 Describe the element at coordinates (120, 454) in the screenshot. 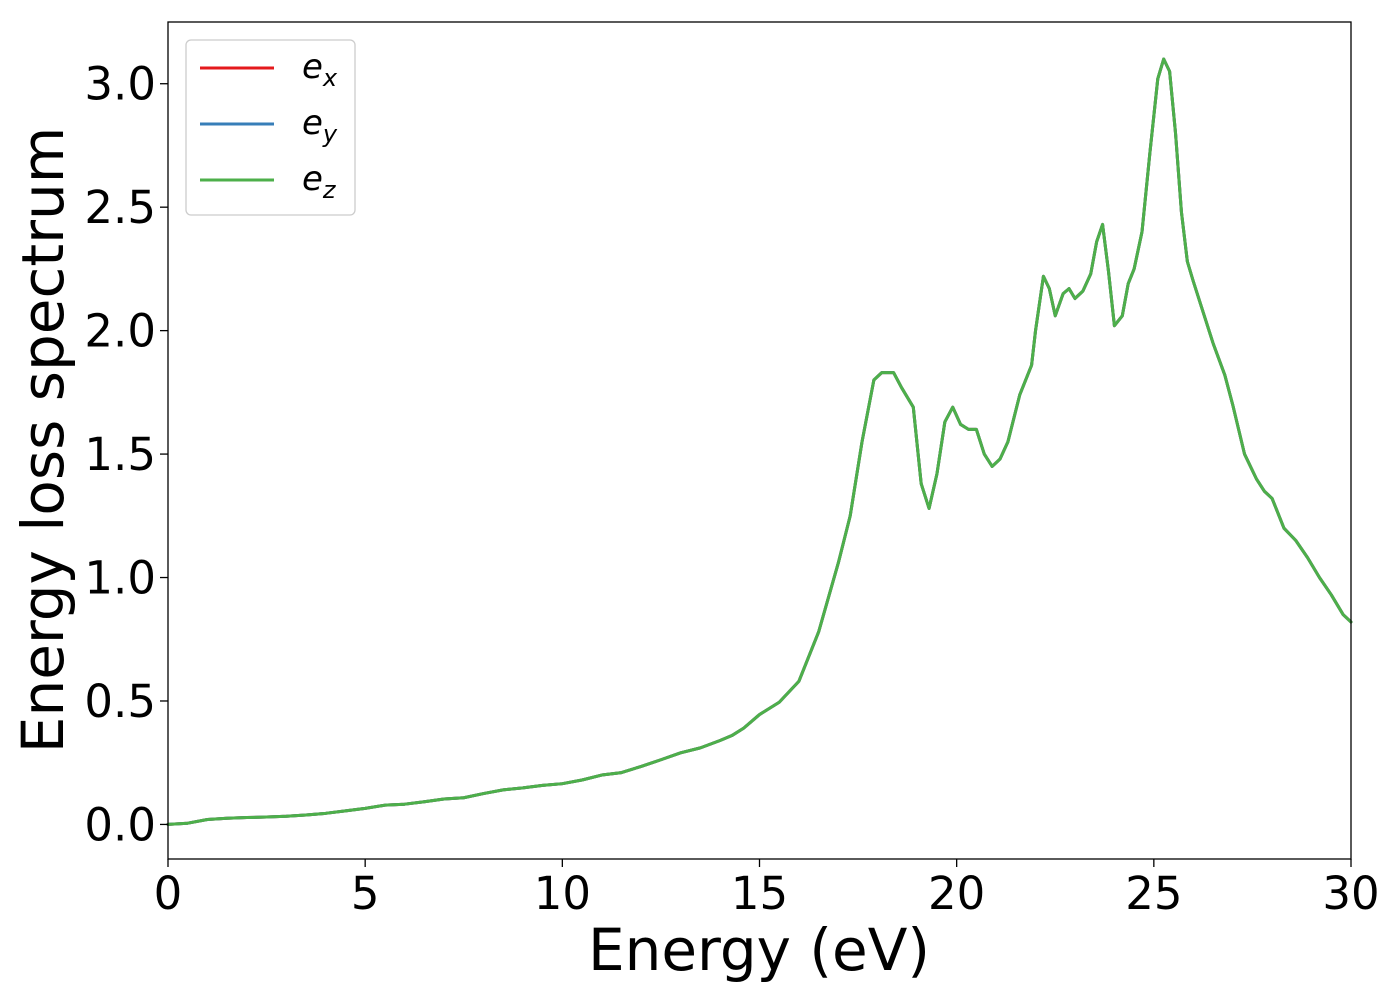

I see `y-tick-label: 1.5` at that location.